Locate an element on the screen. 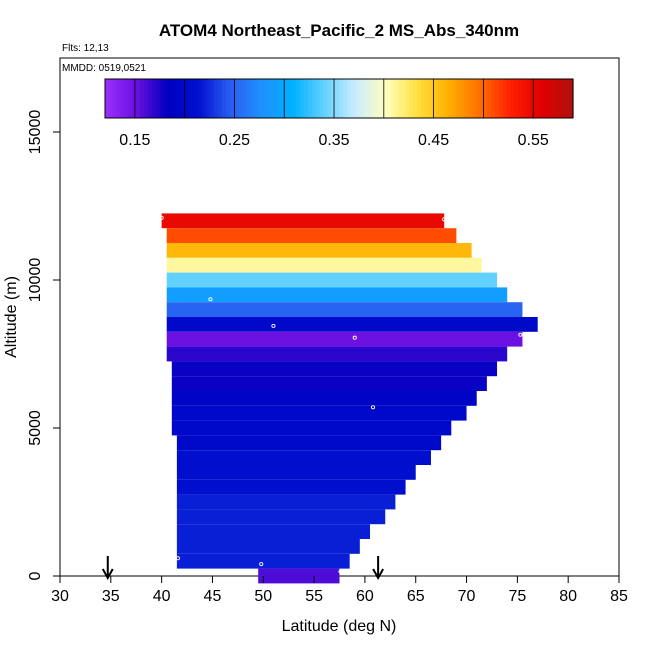 Image resolution: width=650 pixels, height=650 pixels. x-tick-label: 40 is located at coordinates (162, 596).